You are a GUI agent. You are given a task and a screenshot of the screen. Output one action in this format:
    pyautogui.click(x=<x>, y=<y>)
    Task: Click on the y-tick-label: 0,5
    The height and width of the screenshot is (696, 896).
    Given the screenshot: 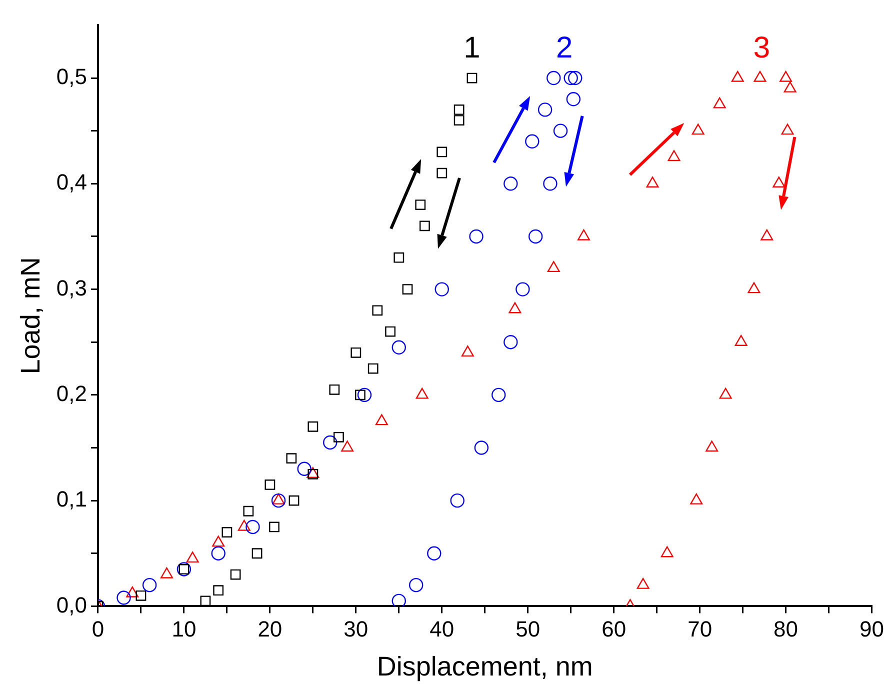 What is the action you would take?
    pyautogui.click(x=71, y=77)
    